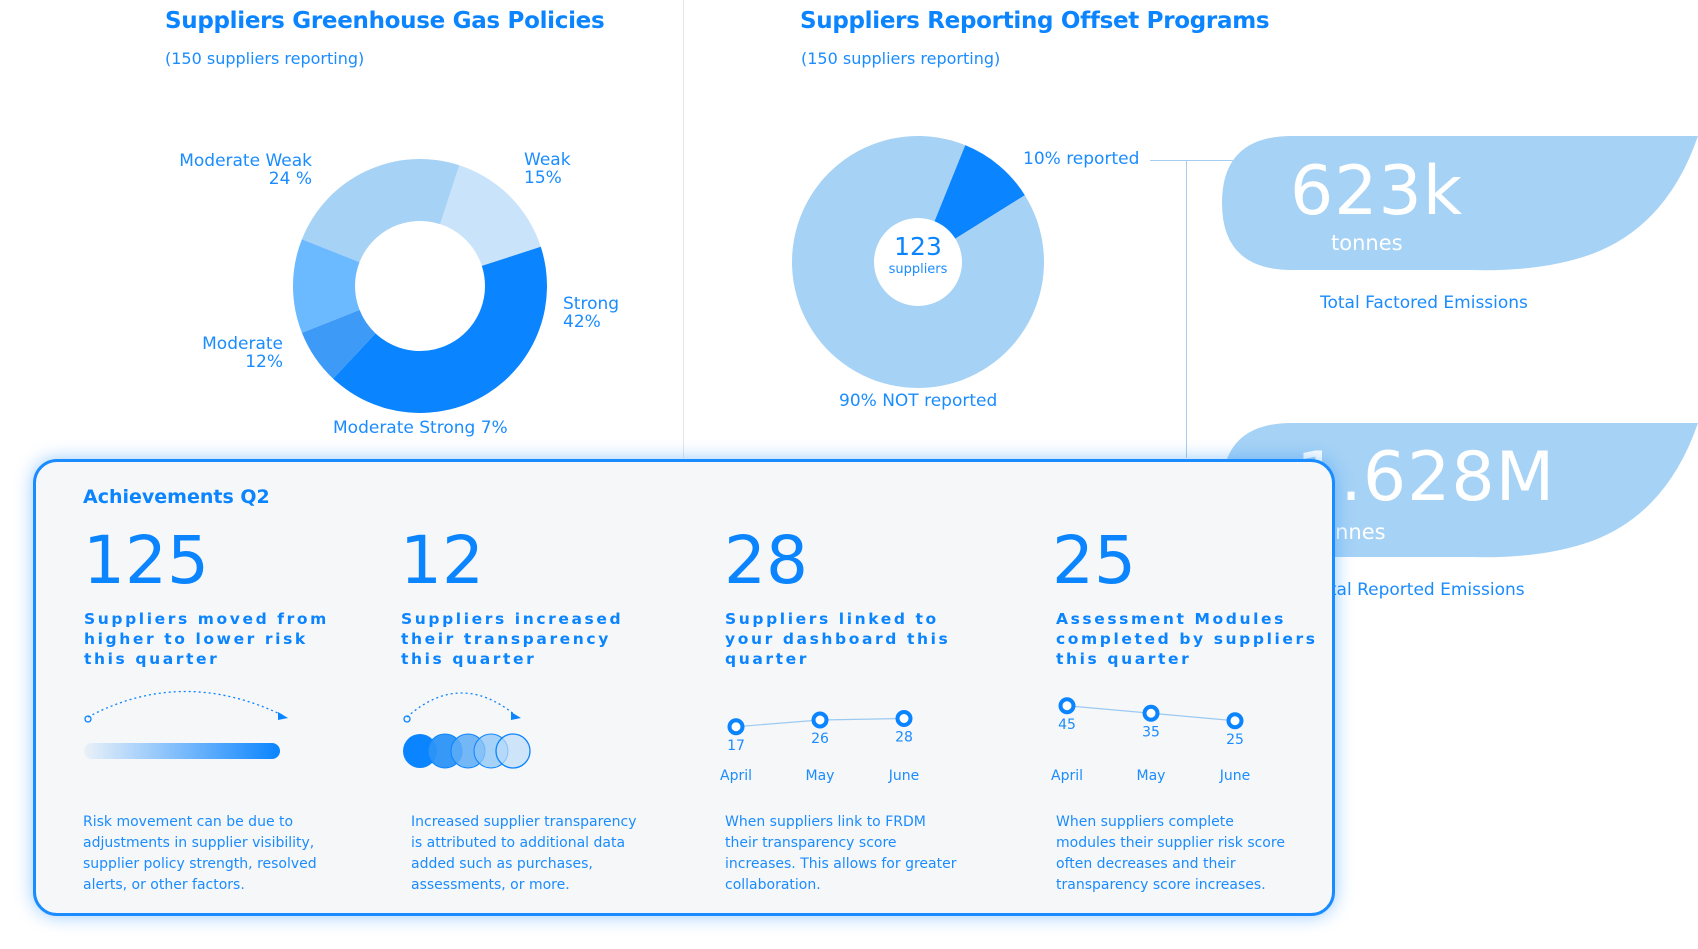  I want to click on label-moderate: Moderate 12%, so click(242, 353).